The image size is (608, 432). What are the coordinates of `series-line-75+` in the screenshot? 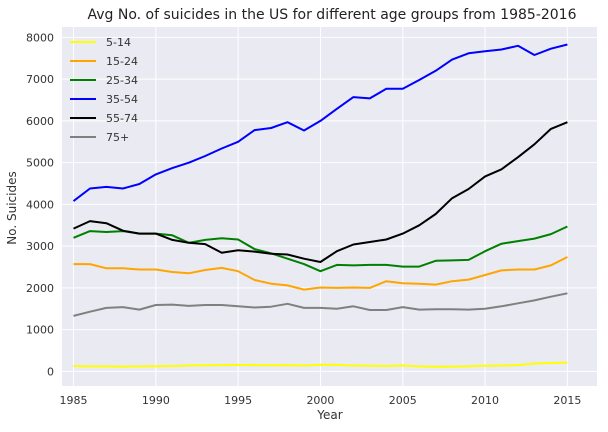 It's located at (320, 304).